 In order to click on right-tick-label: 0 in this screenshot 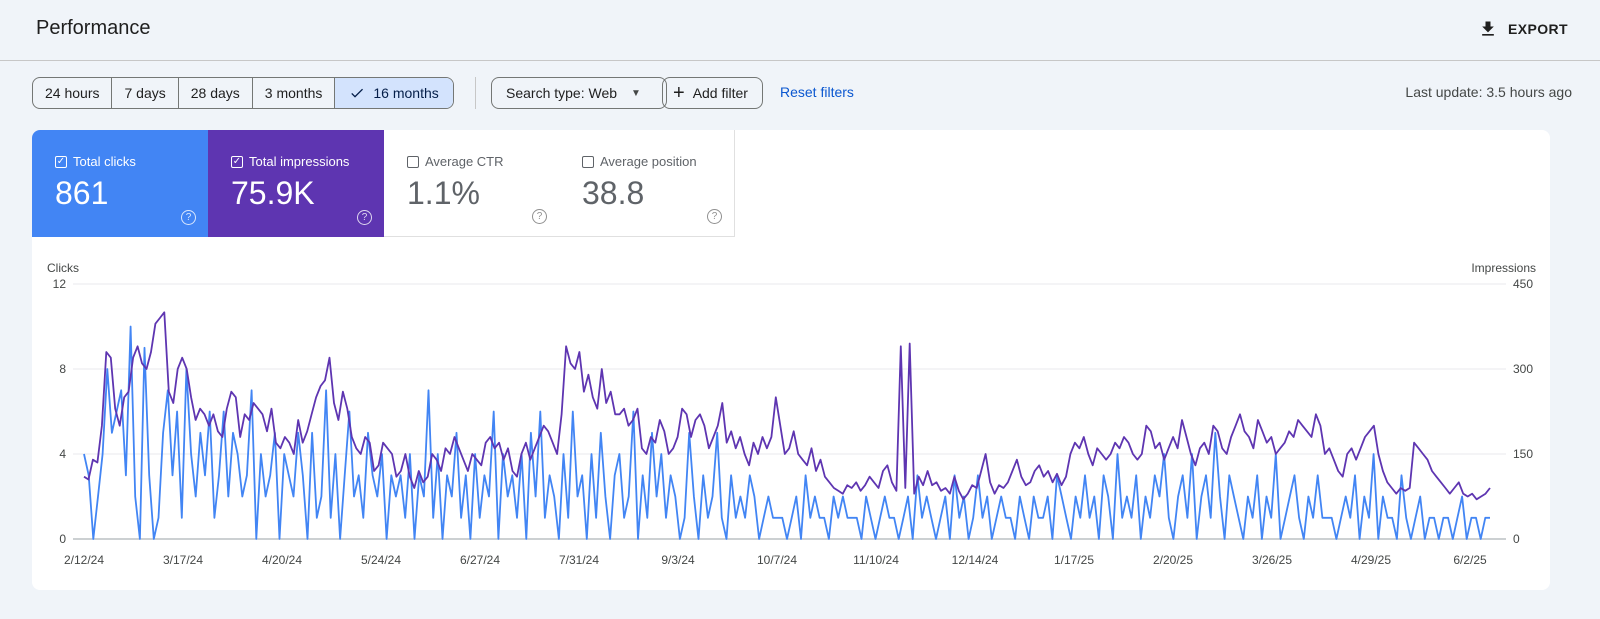, I will do `click(1516, 539)`.